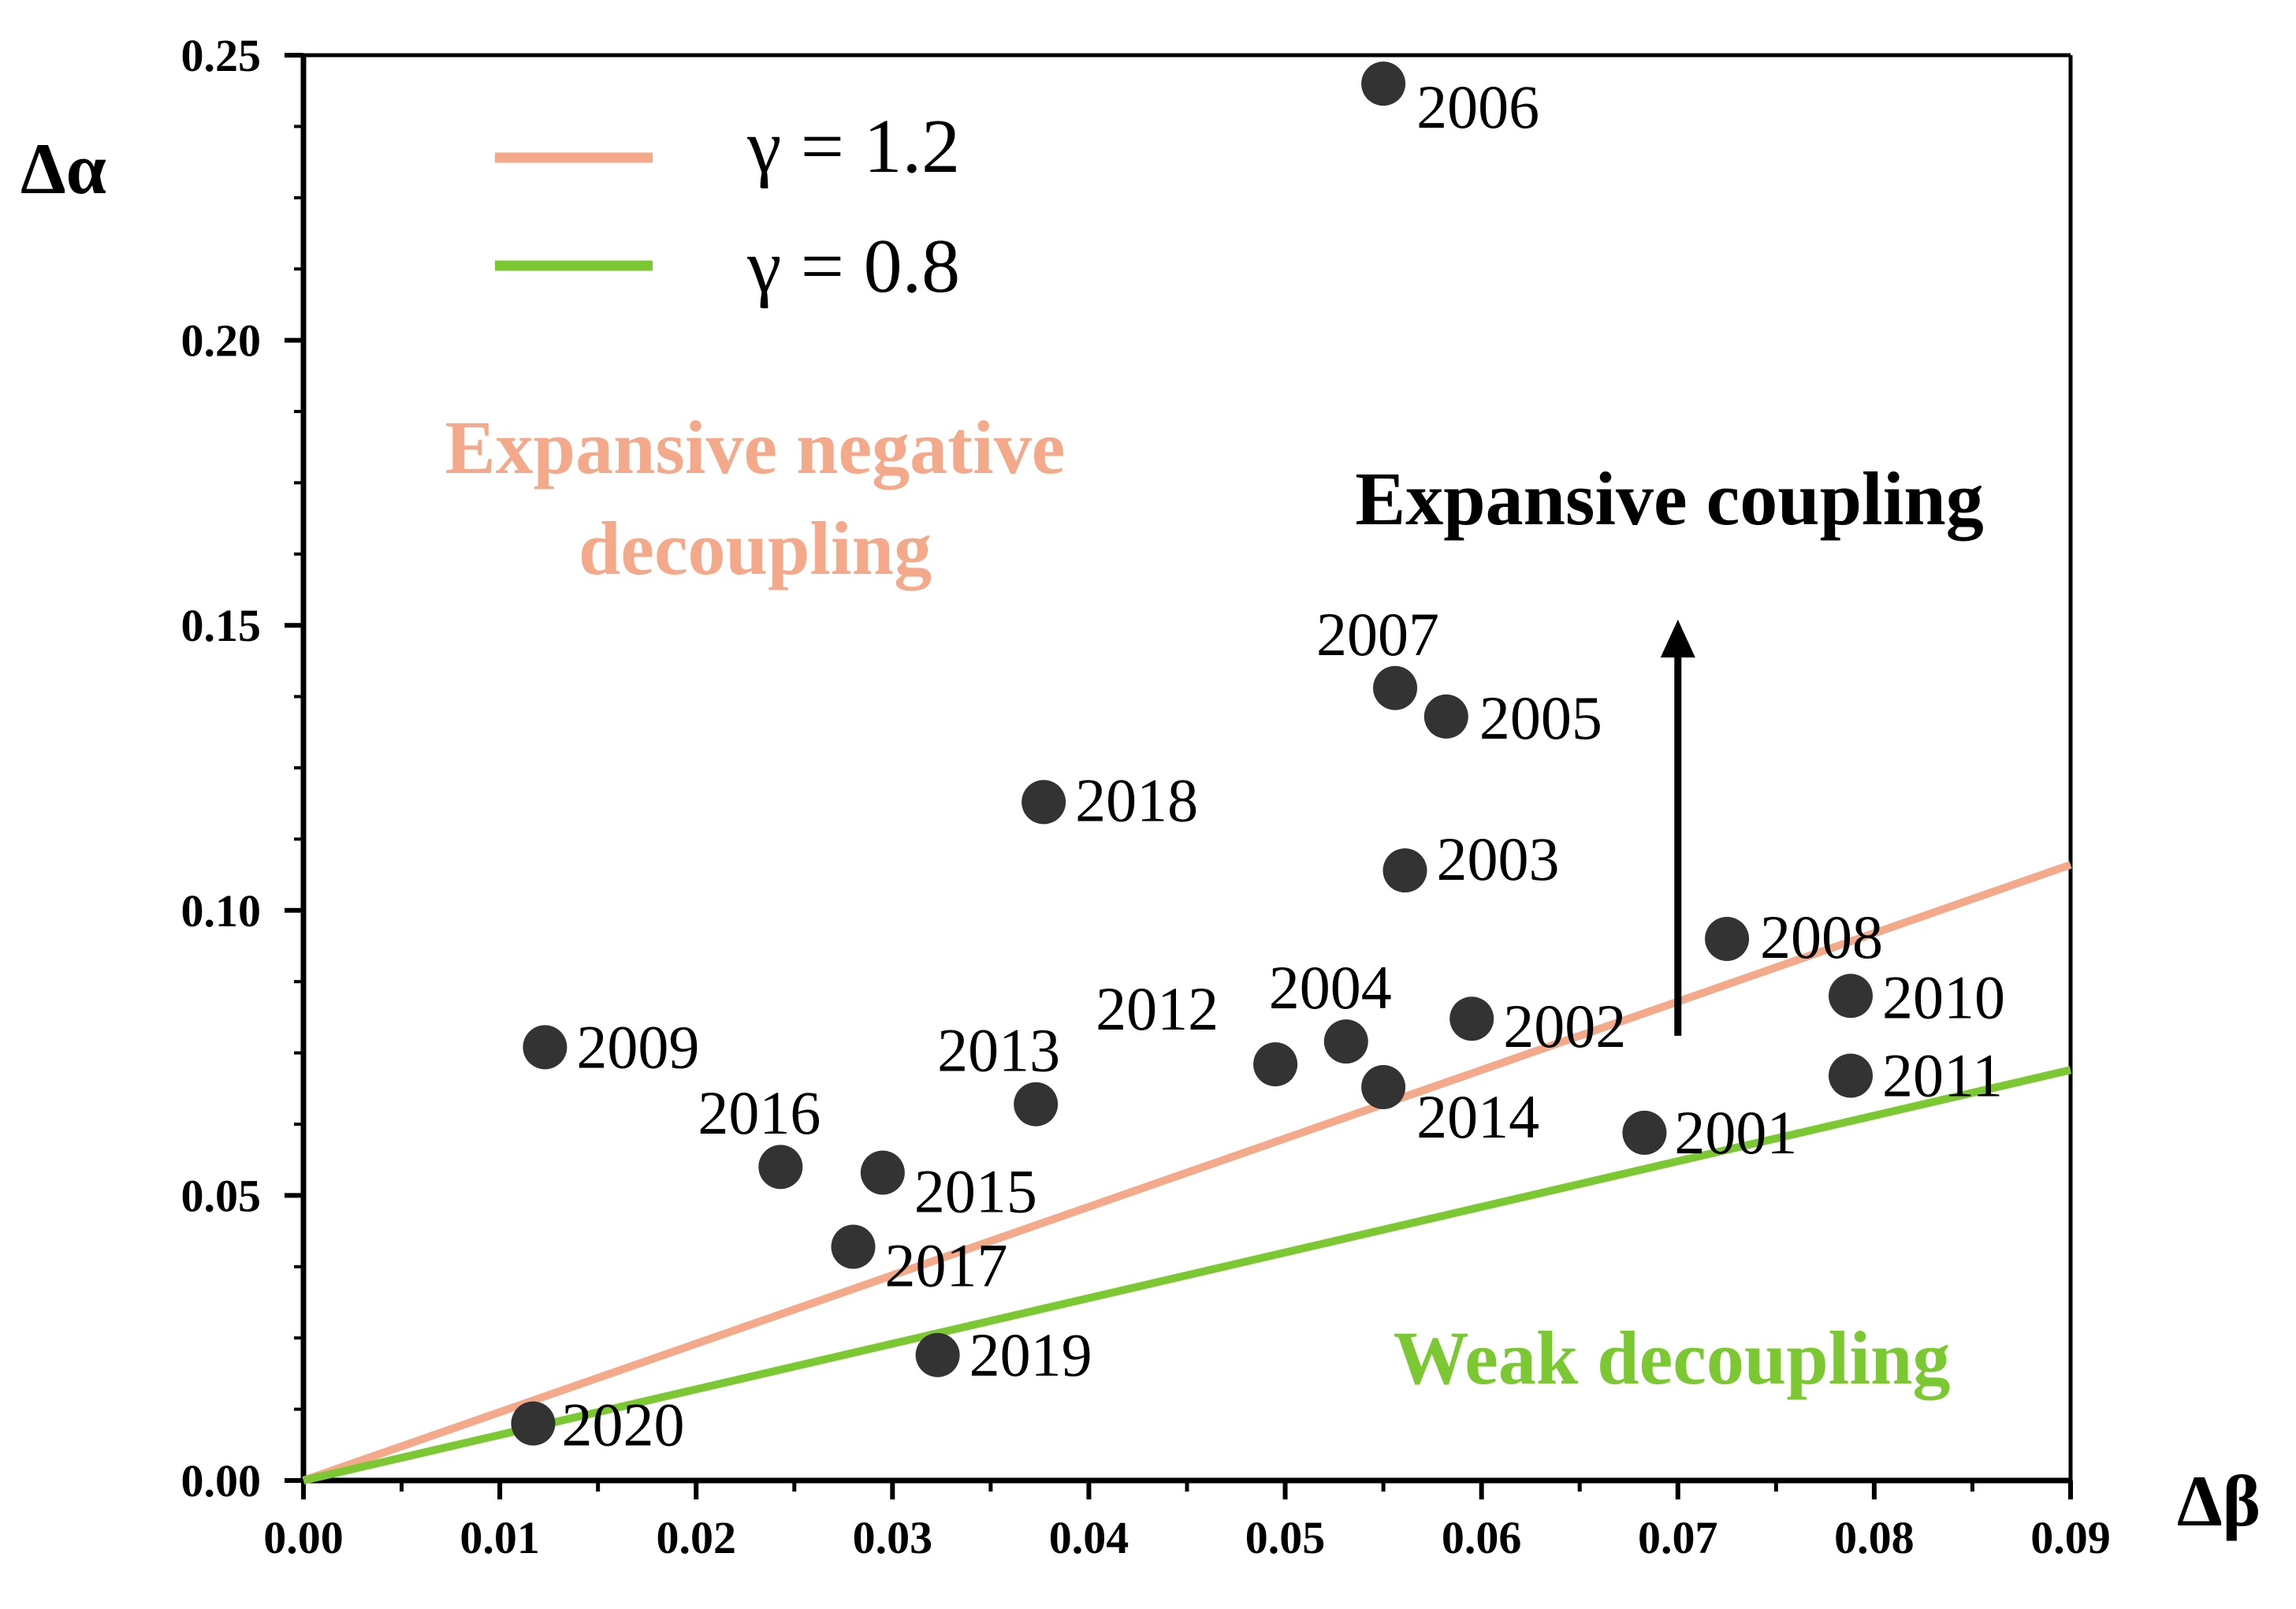 This screenshot has width=2296, height=1609. I want to click on data-point-2019, so click(937, 1355).